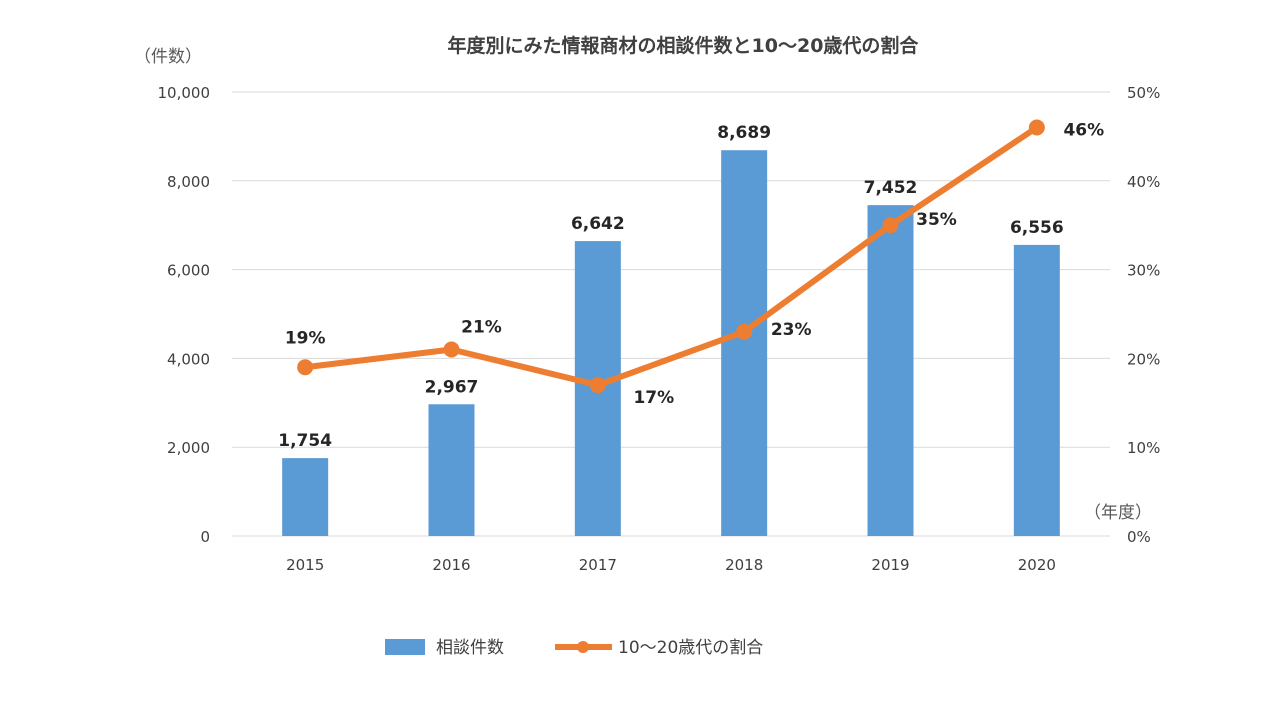  Describe the element at coordinates (305, 441) in the screenshot. I see `bar-value-label: 1,754` at that location.